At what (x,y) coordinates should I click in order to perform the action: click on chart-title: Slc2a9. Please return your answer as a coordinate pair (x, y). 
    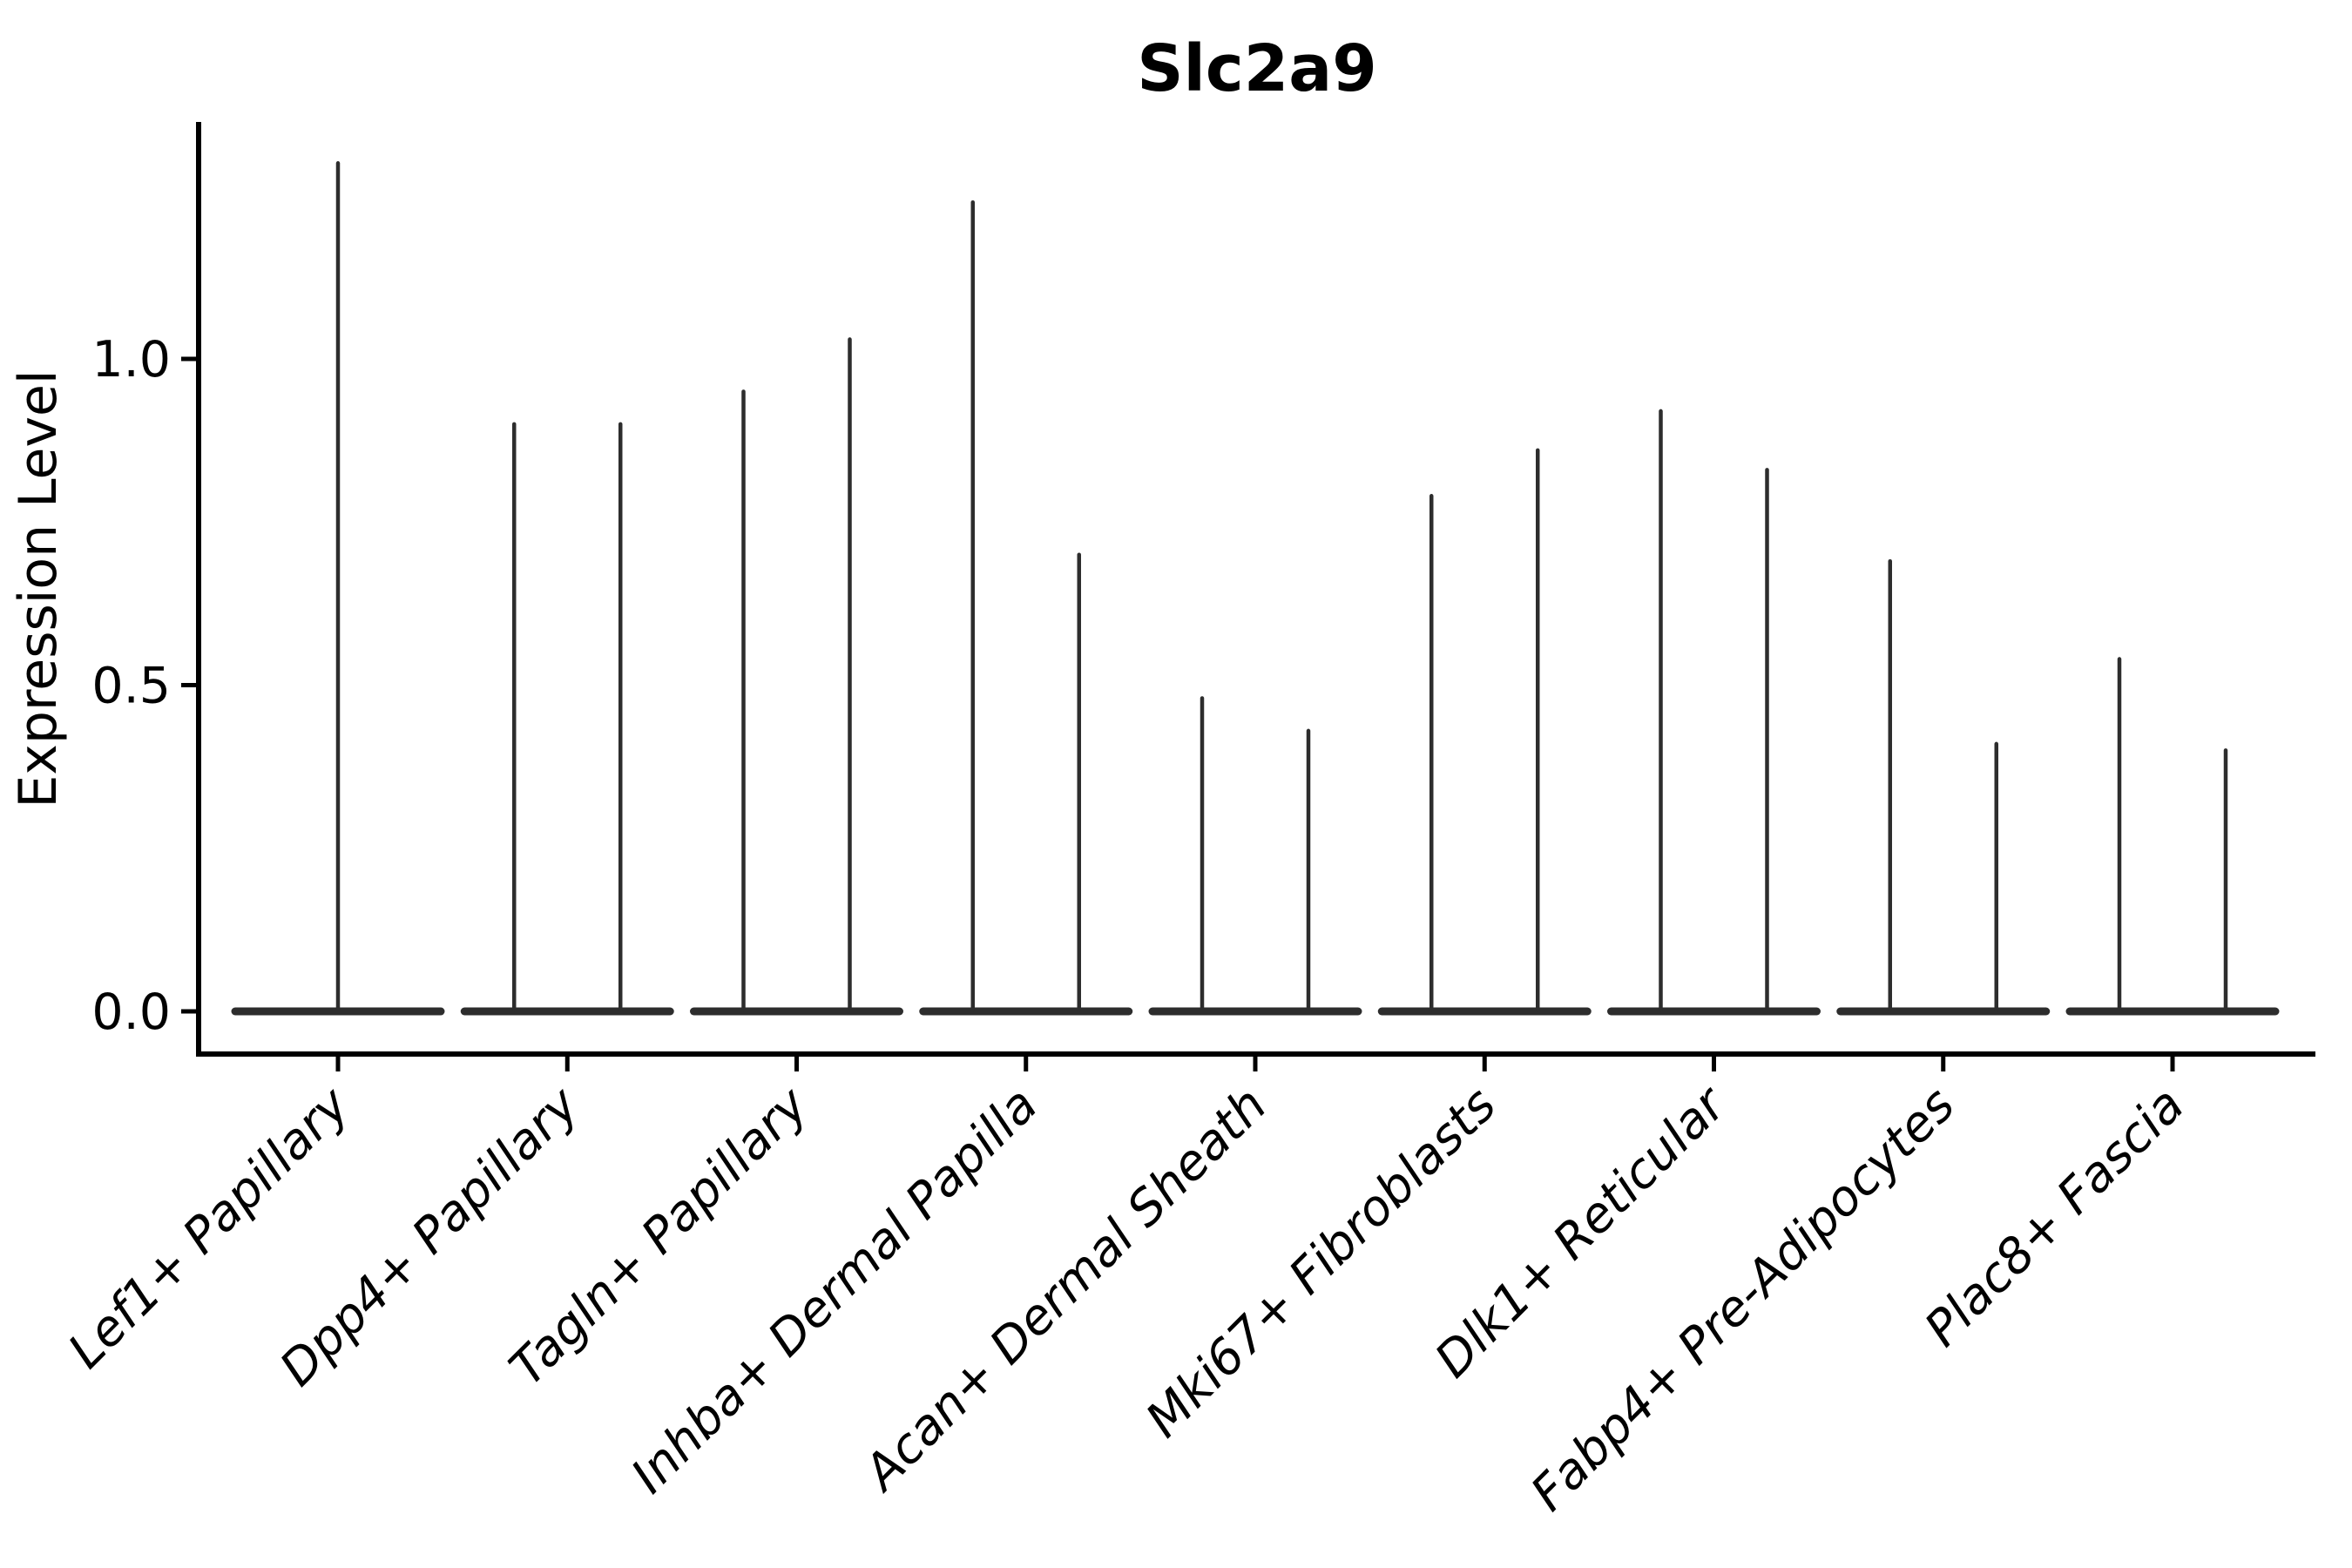
    Looking at the image, I should click on (1256, 68).